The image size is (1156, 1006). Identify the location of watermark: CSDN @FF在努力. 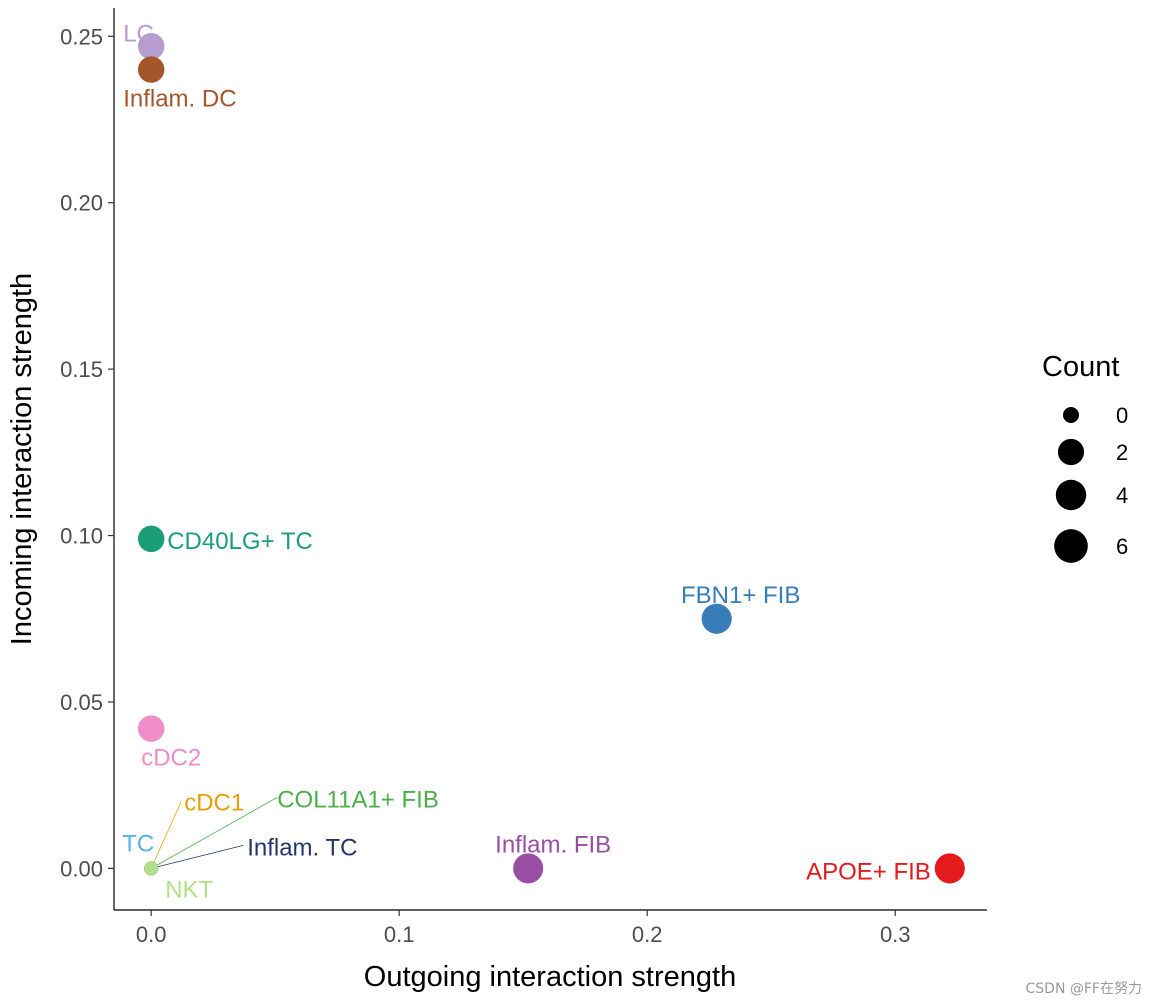
(1083, 989).